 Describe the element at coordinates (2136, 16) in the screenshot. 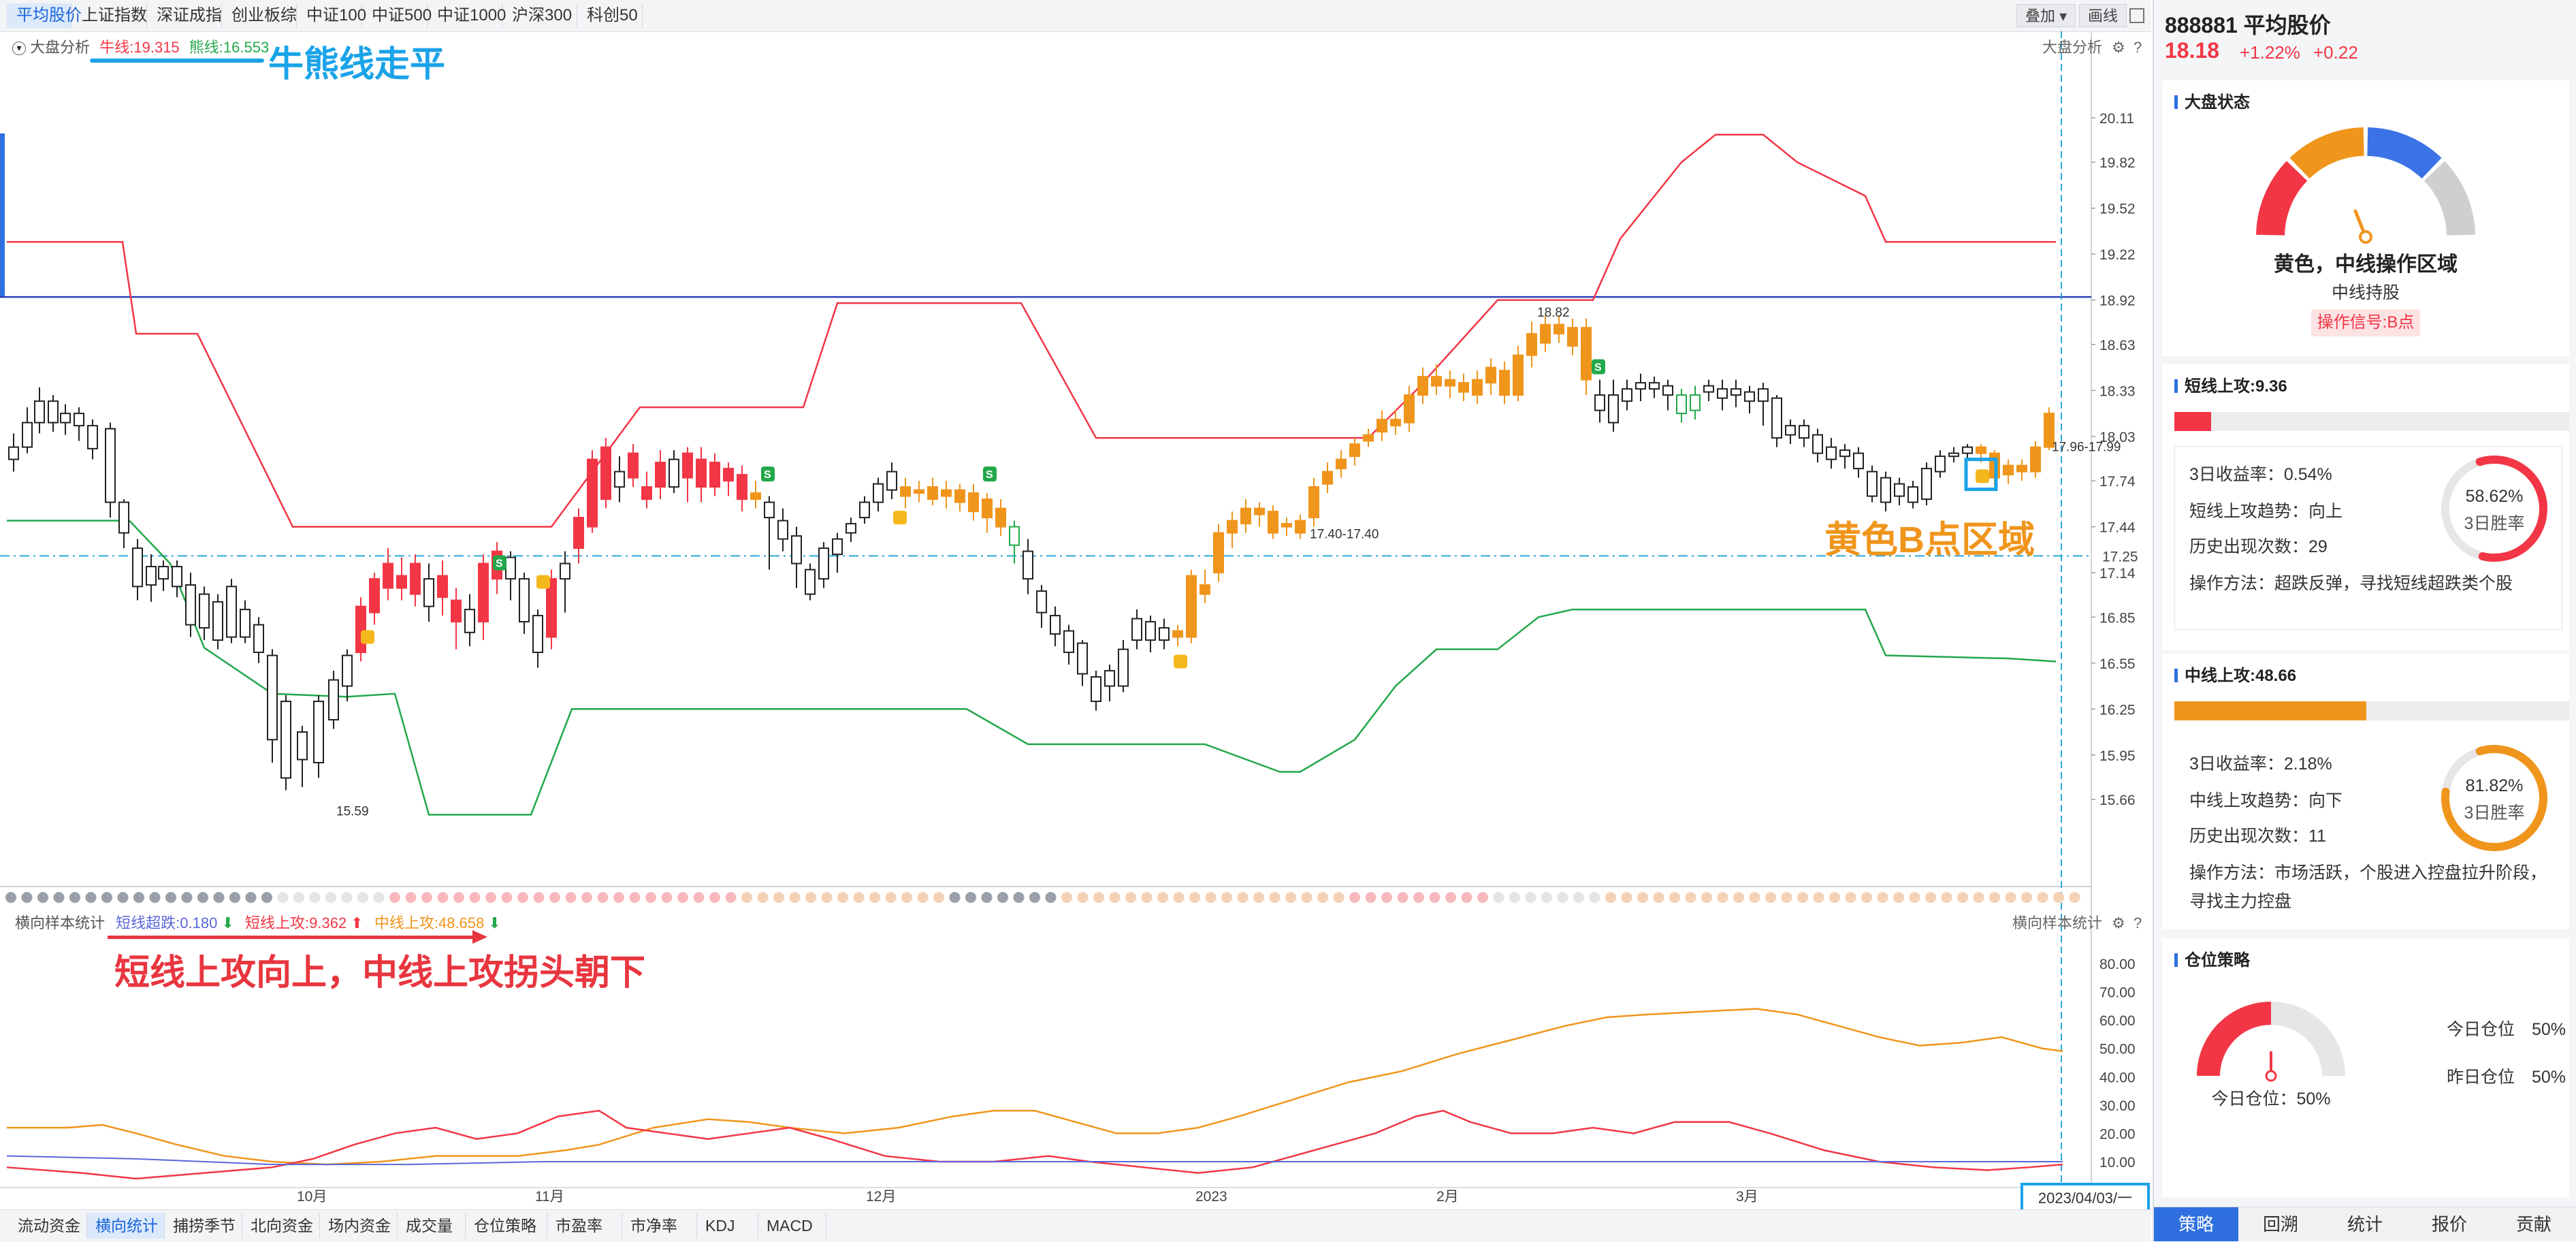

I see `layout-icon` at that location.